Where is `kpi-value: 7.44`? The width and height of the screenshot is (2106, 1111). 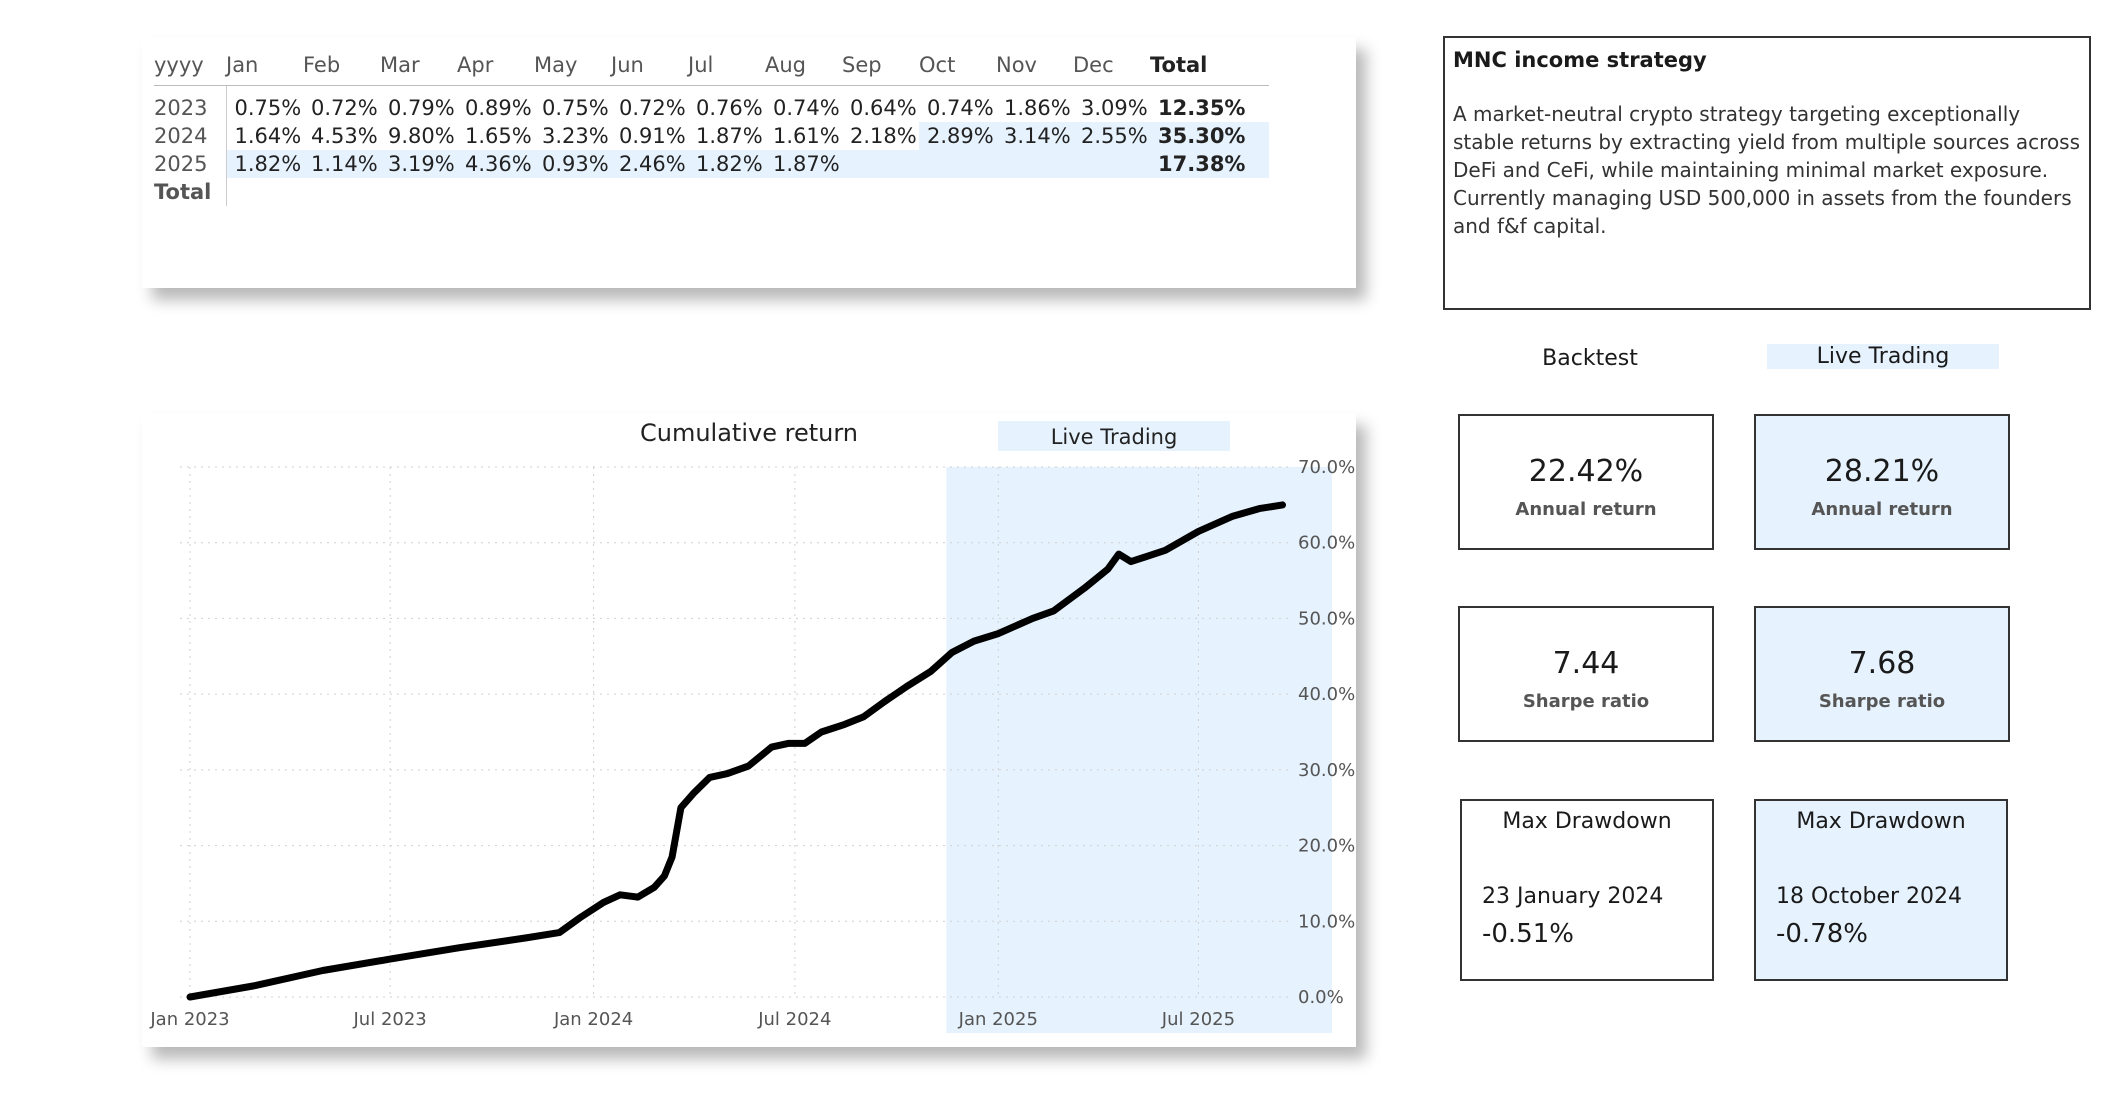 kpi-value: 7.44 is located at coordinates (1586, 663).